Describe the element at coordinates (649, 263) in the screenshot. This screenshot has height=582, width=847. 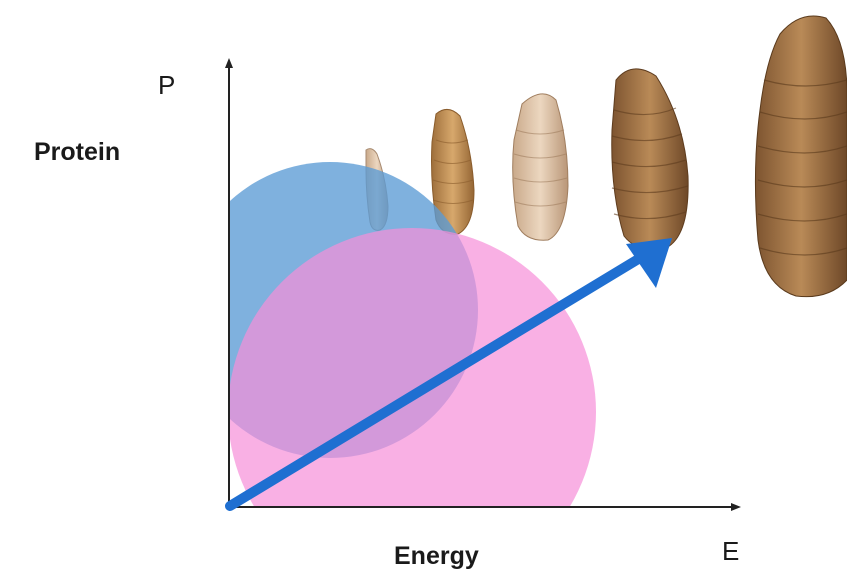
I see `growth-arrowhead` at that location.